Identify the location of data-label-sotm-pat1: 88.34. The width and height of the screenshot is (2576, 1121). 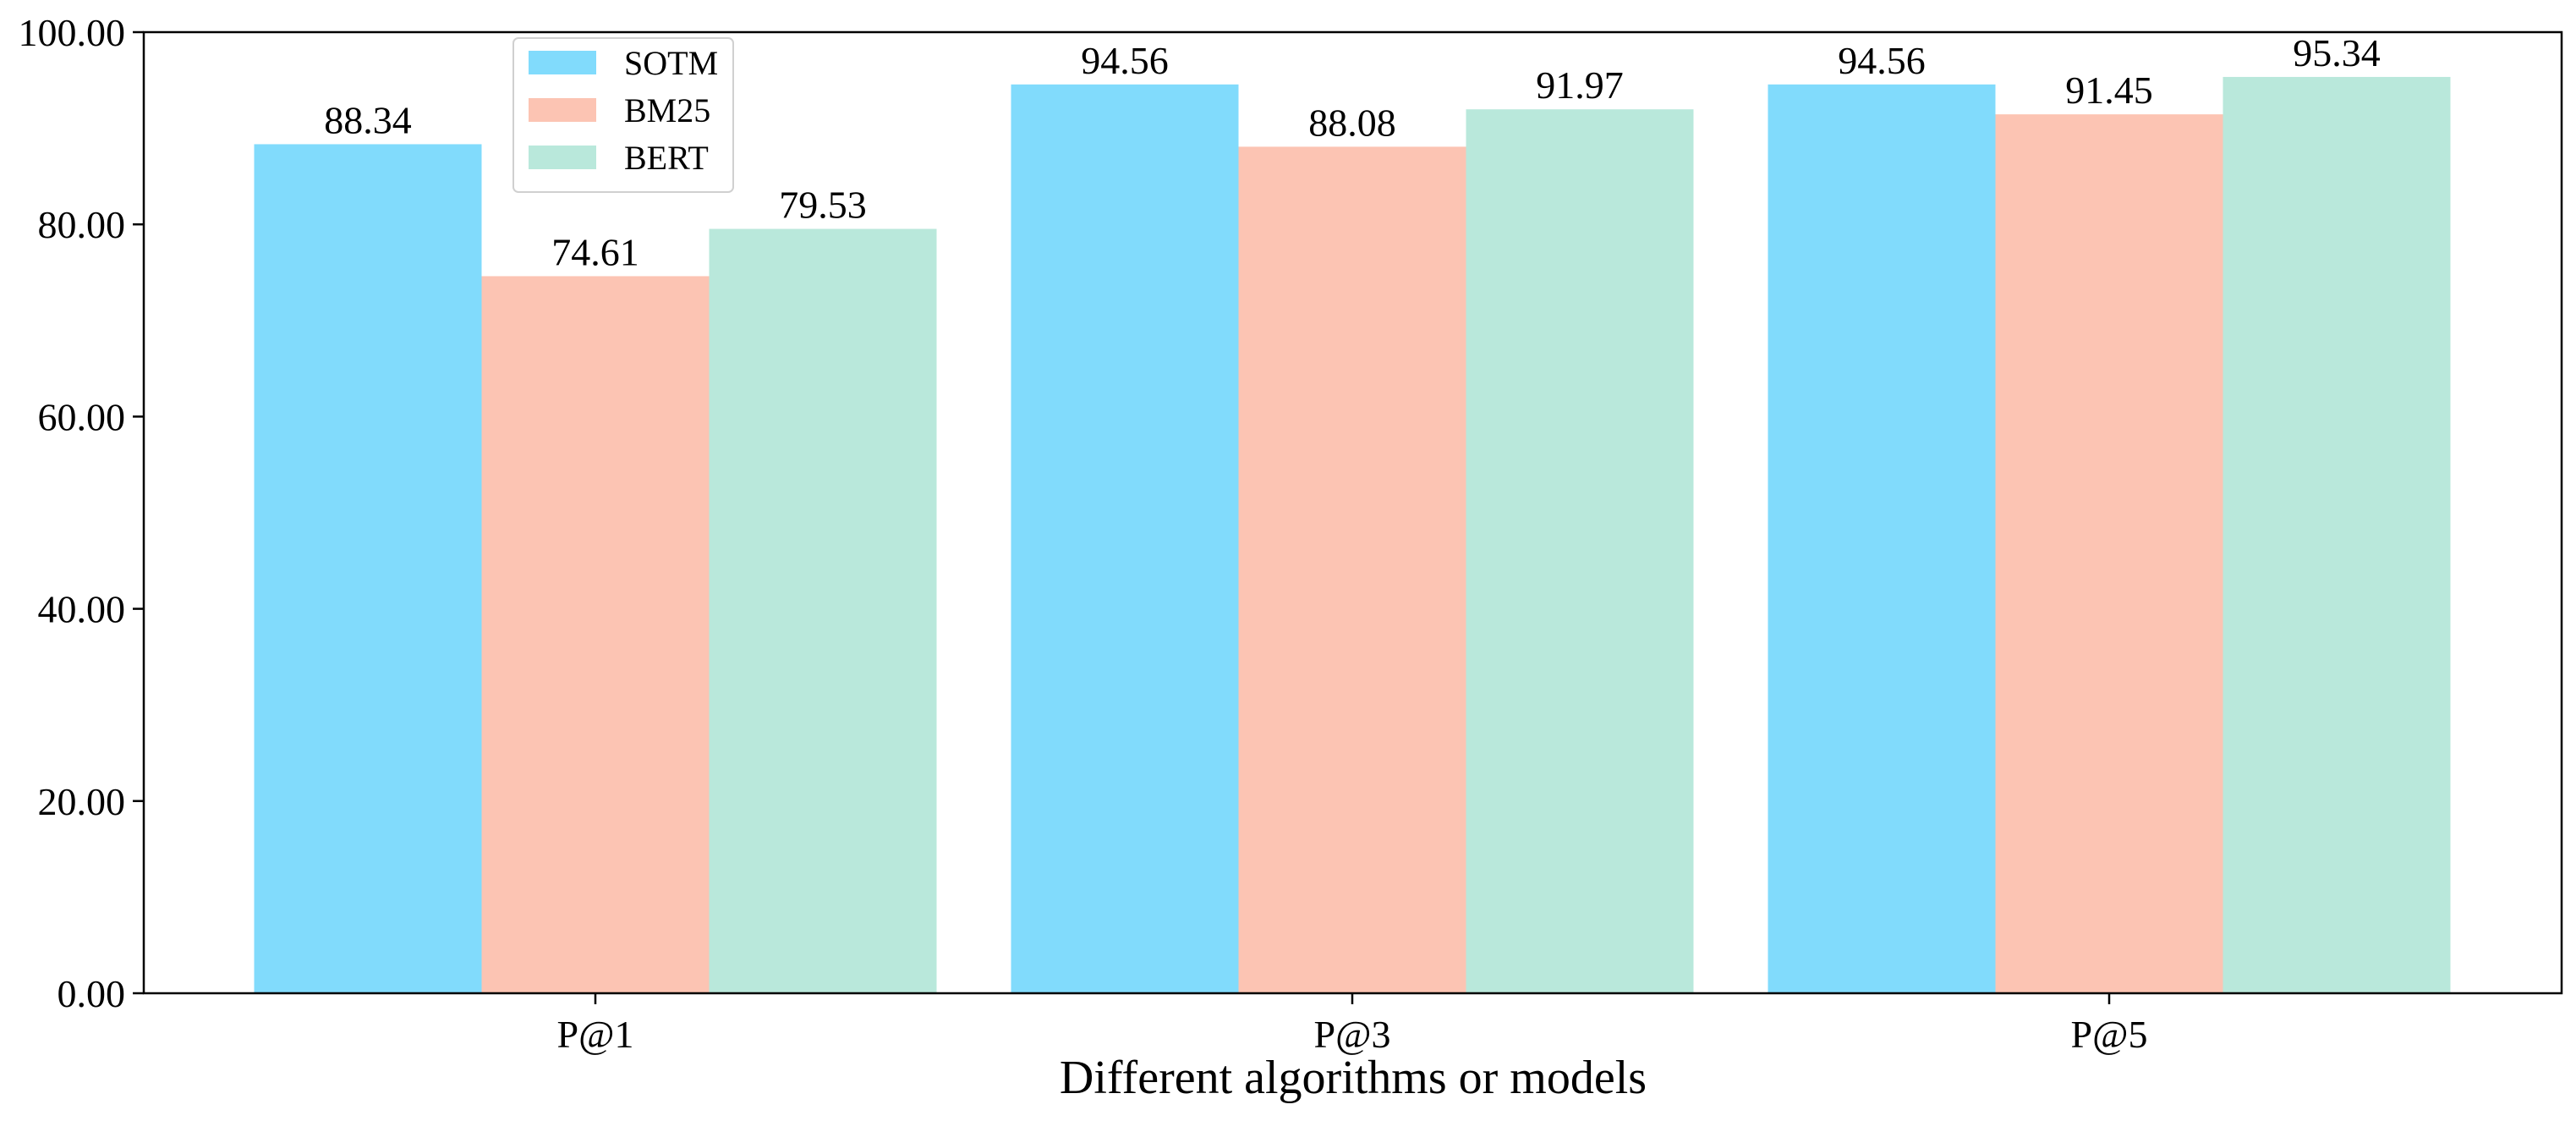
(368, 120).